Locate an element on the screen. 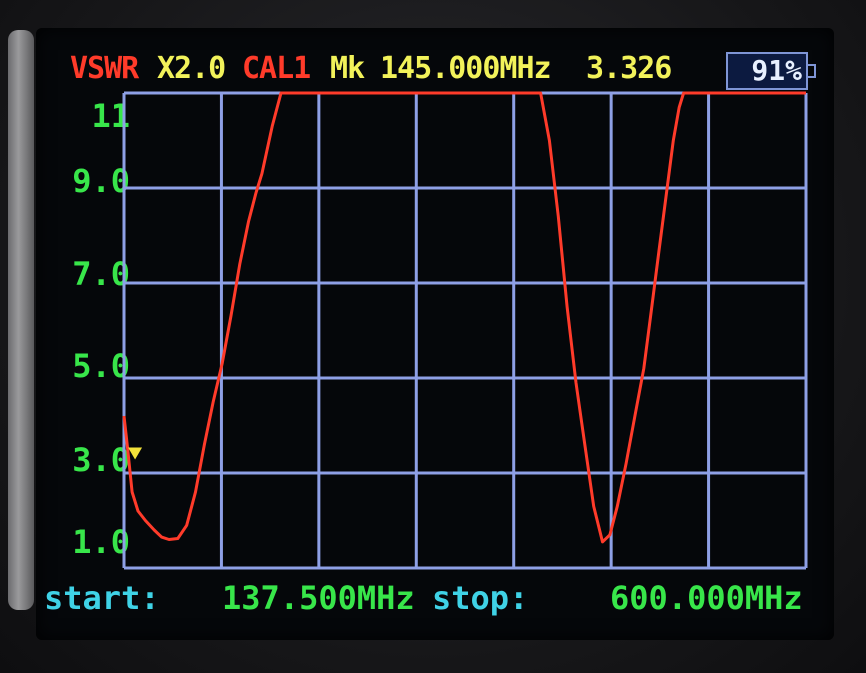  mode-label: VSWR is located at coordinates (104, 68).